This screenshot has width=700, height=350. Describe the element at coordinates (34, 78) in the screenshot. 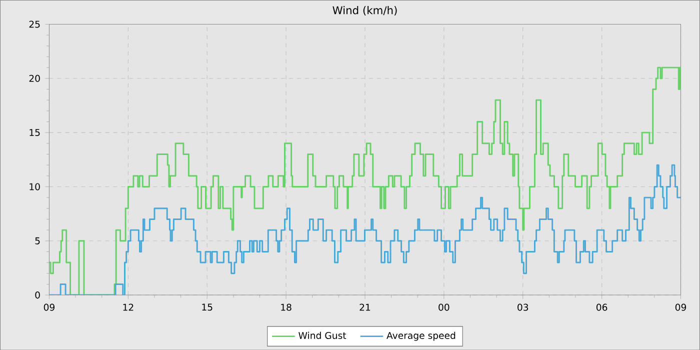

I see `y-tick-label: 20` at that location.